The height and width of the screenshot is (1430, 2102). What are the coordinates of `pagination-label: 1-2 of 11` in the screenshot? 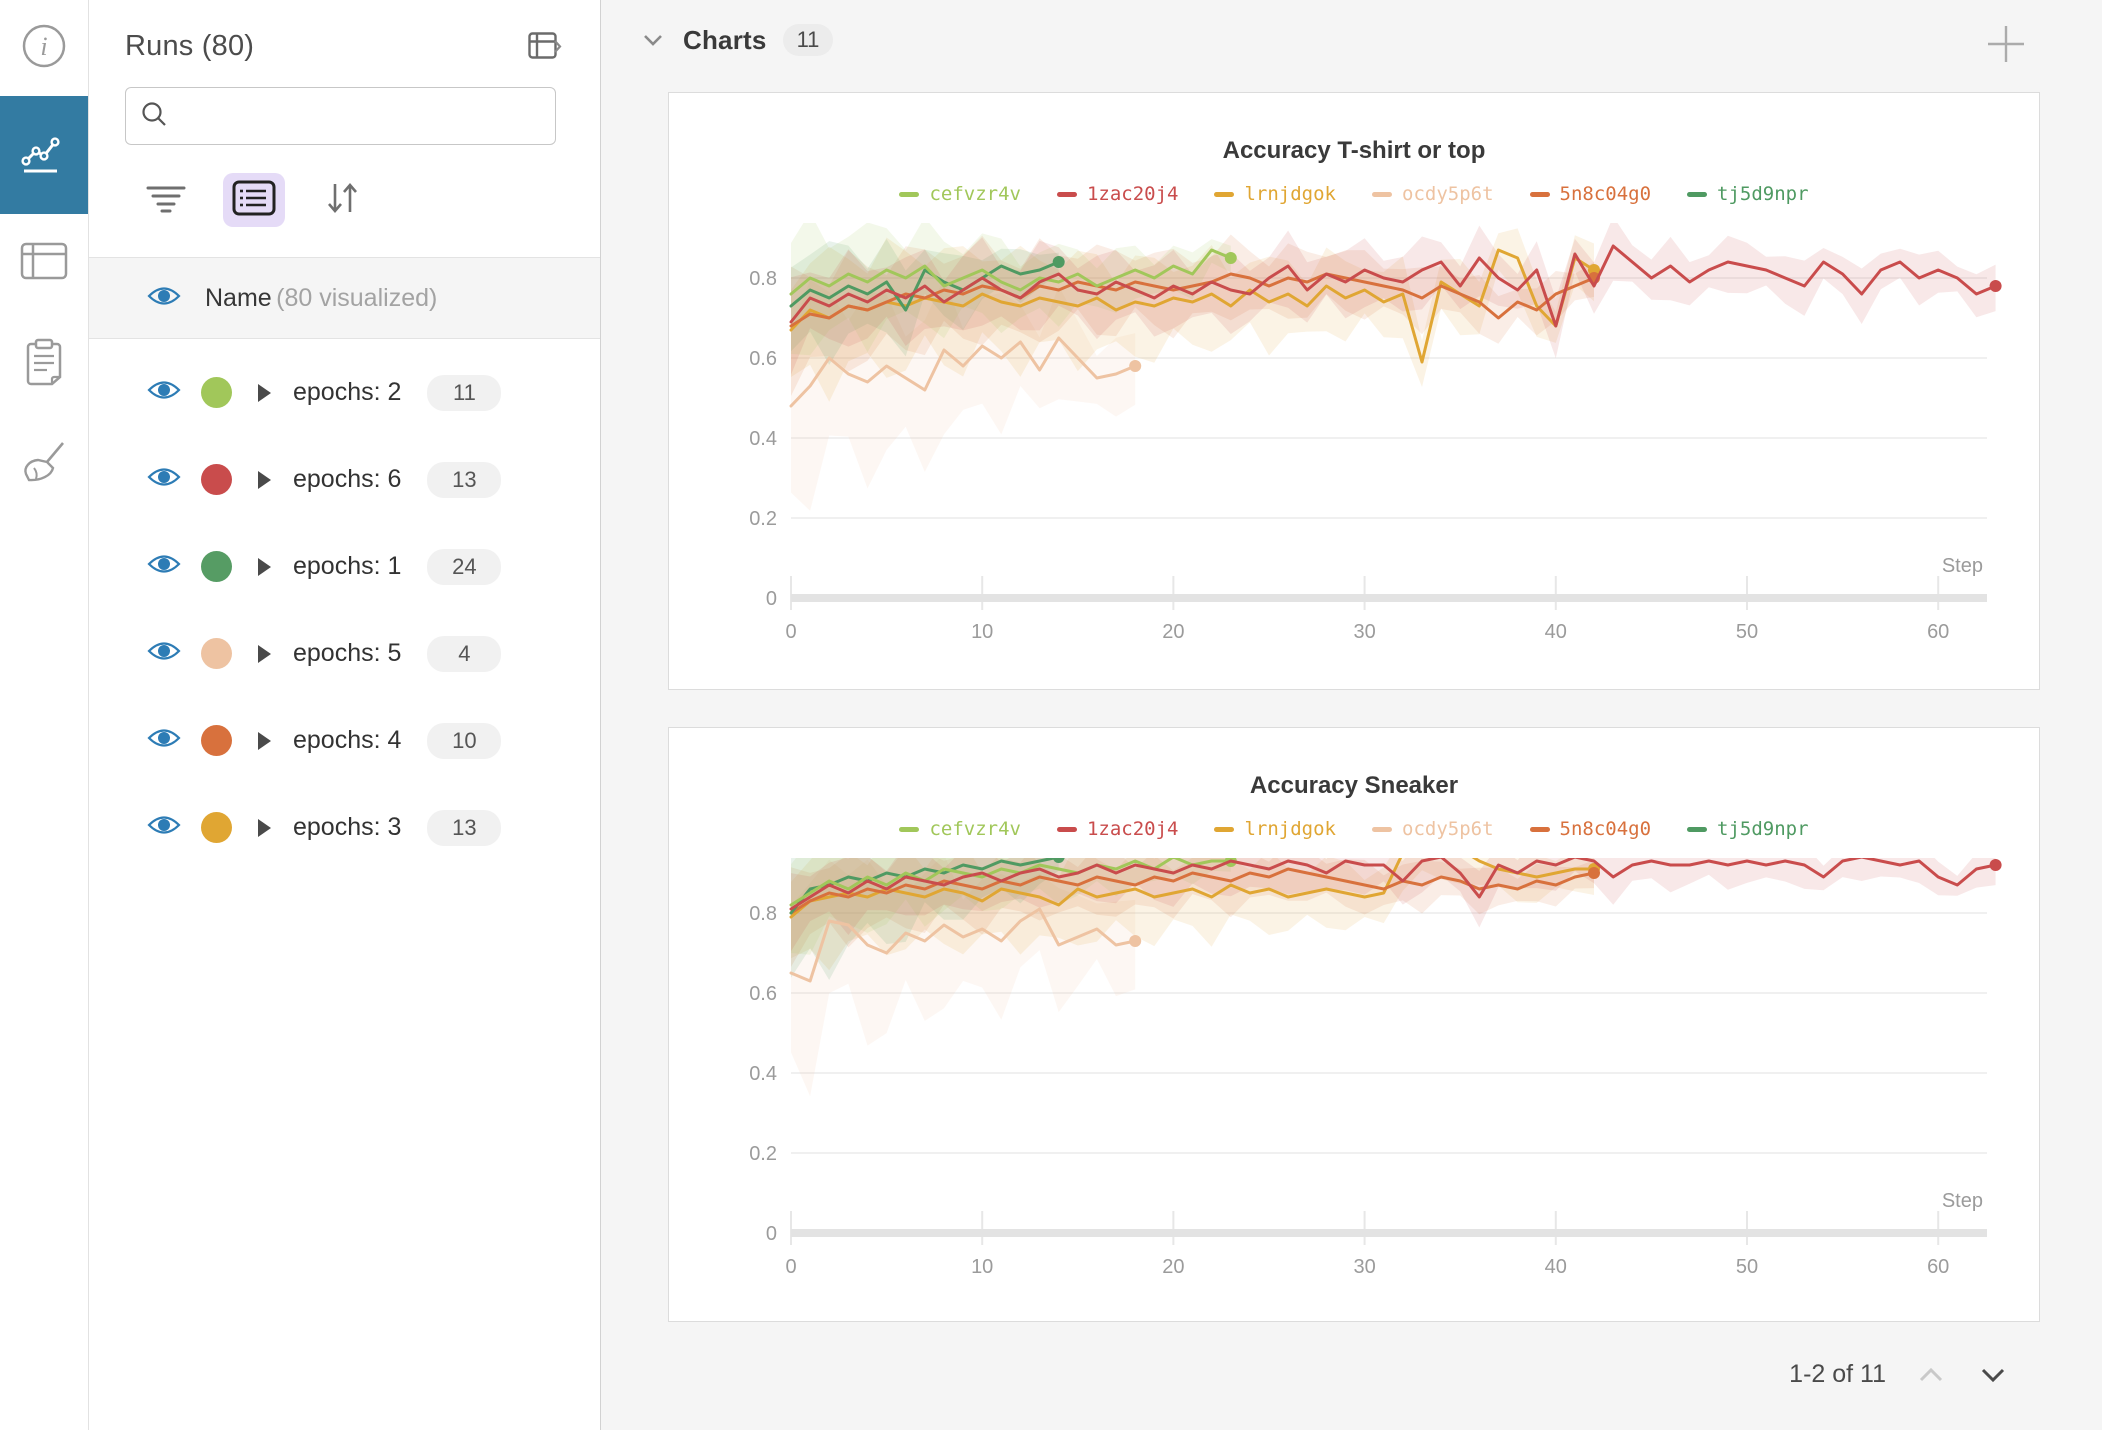 It's located at (1837, 1374).